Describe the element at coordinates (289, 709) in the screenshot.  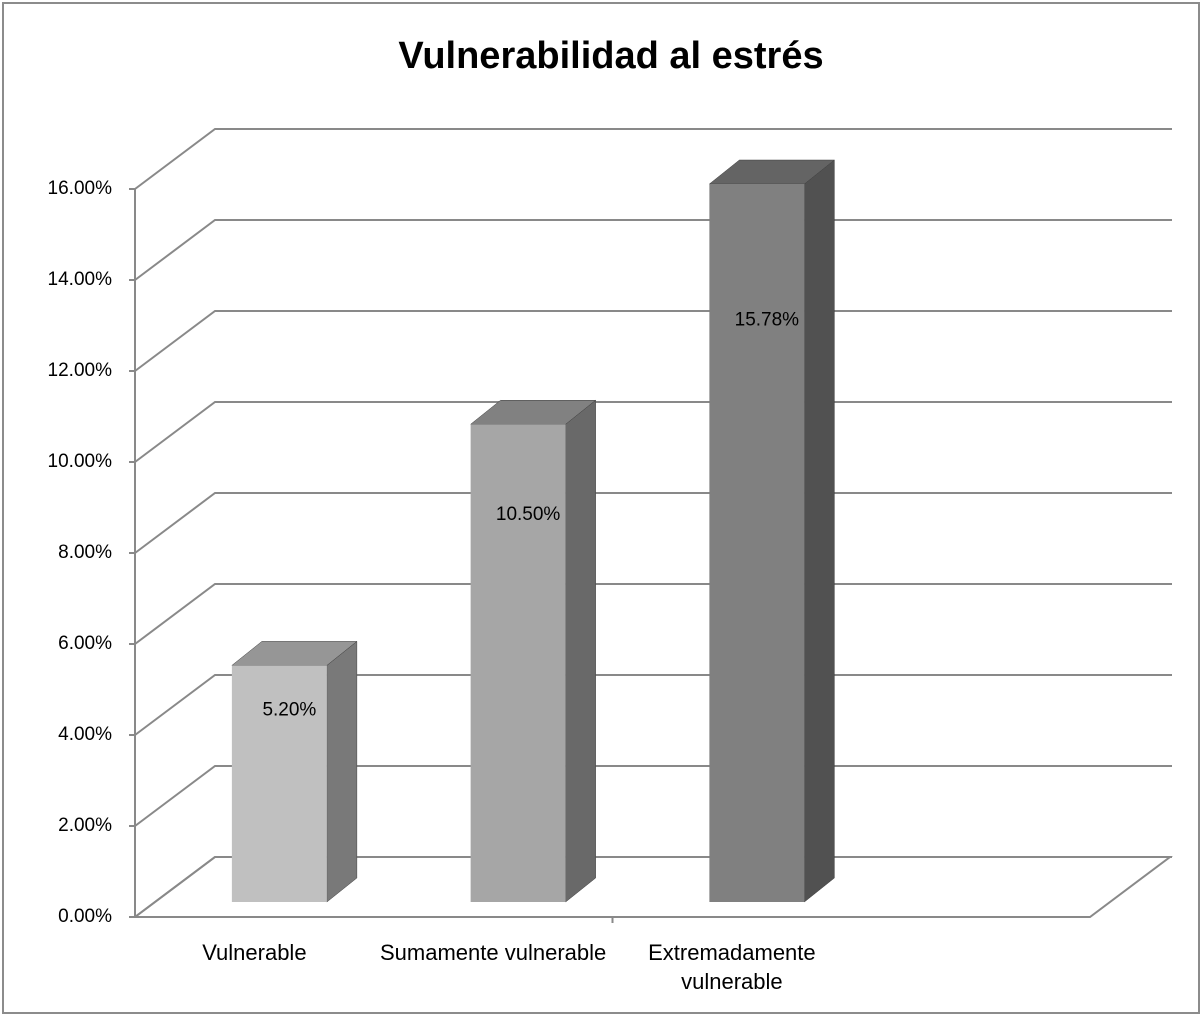
I see `data-label: 5.20%` at that location.